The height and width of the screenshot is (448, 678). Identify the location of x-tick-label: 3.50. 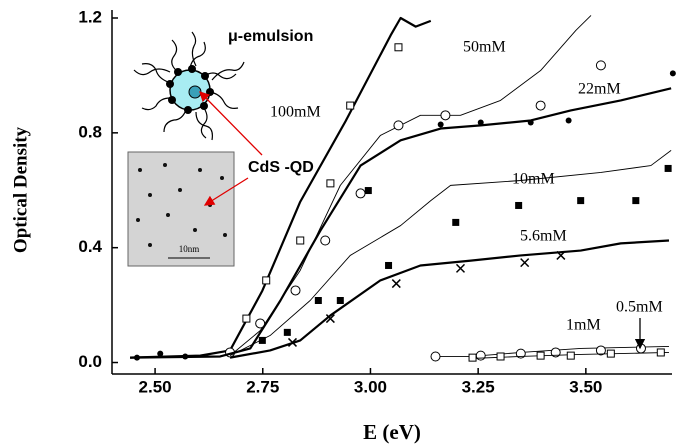
(585, 386).